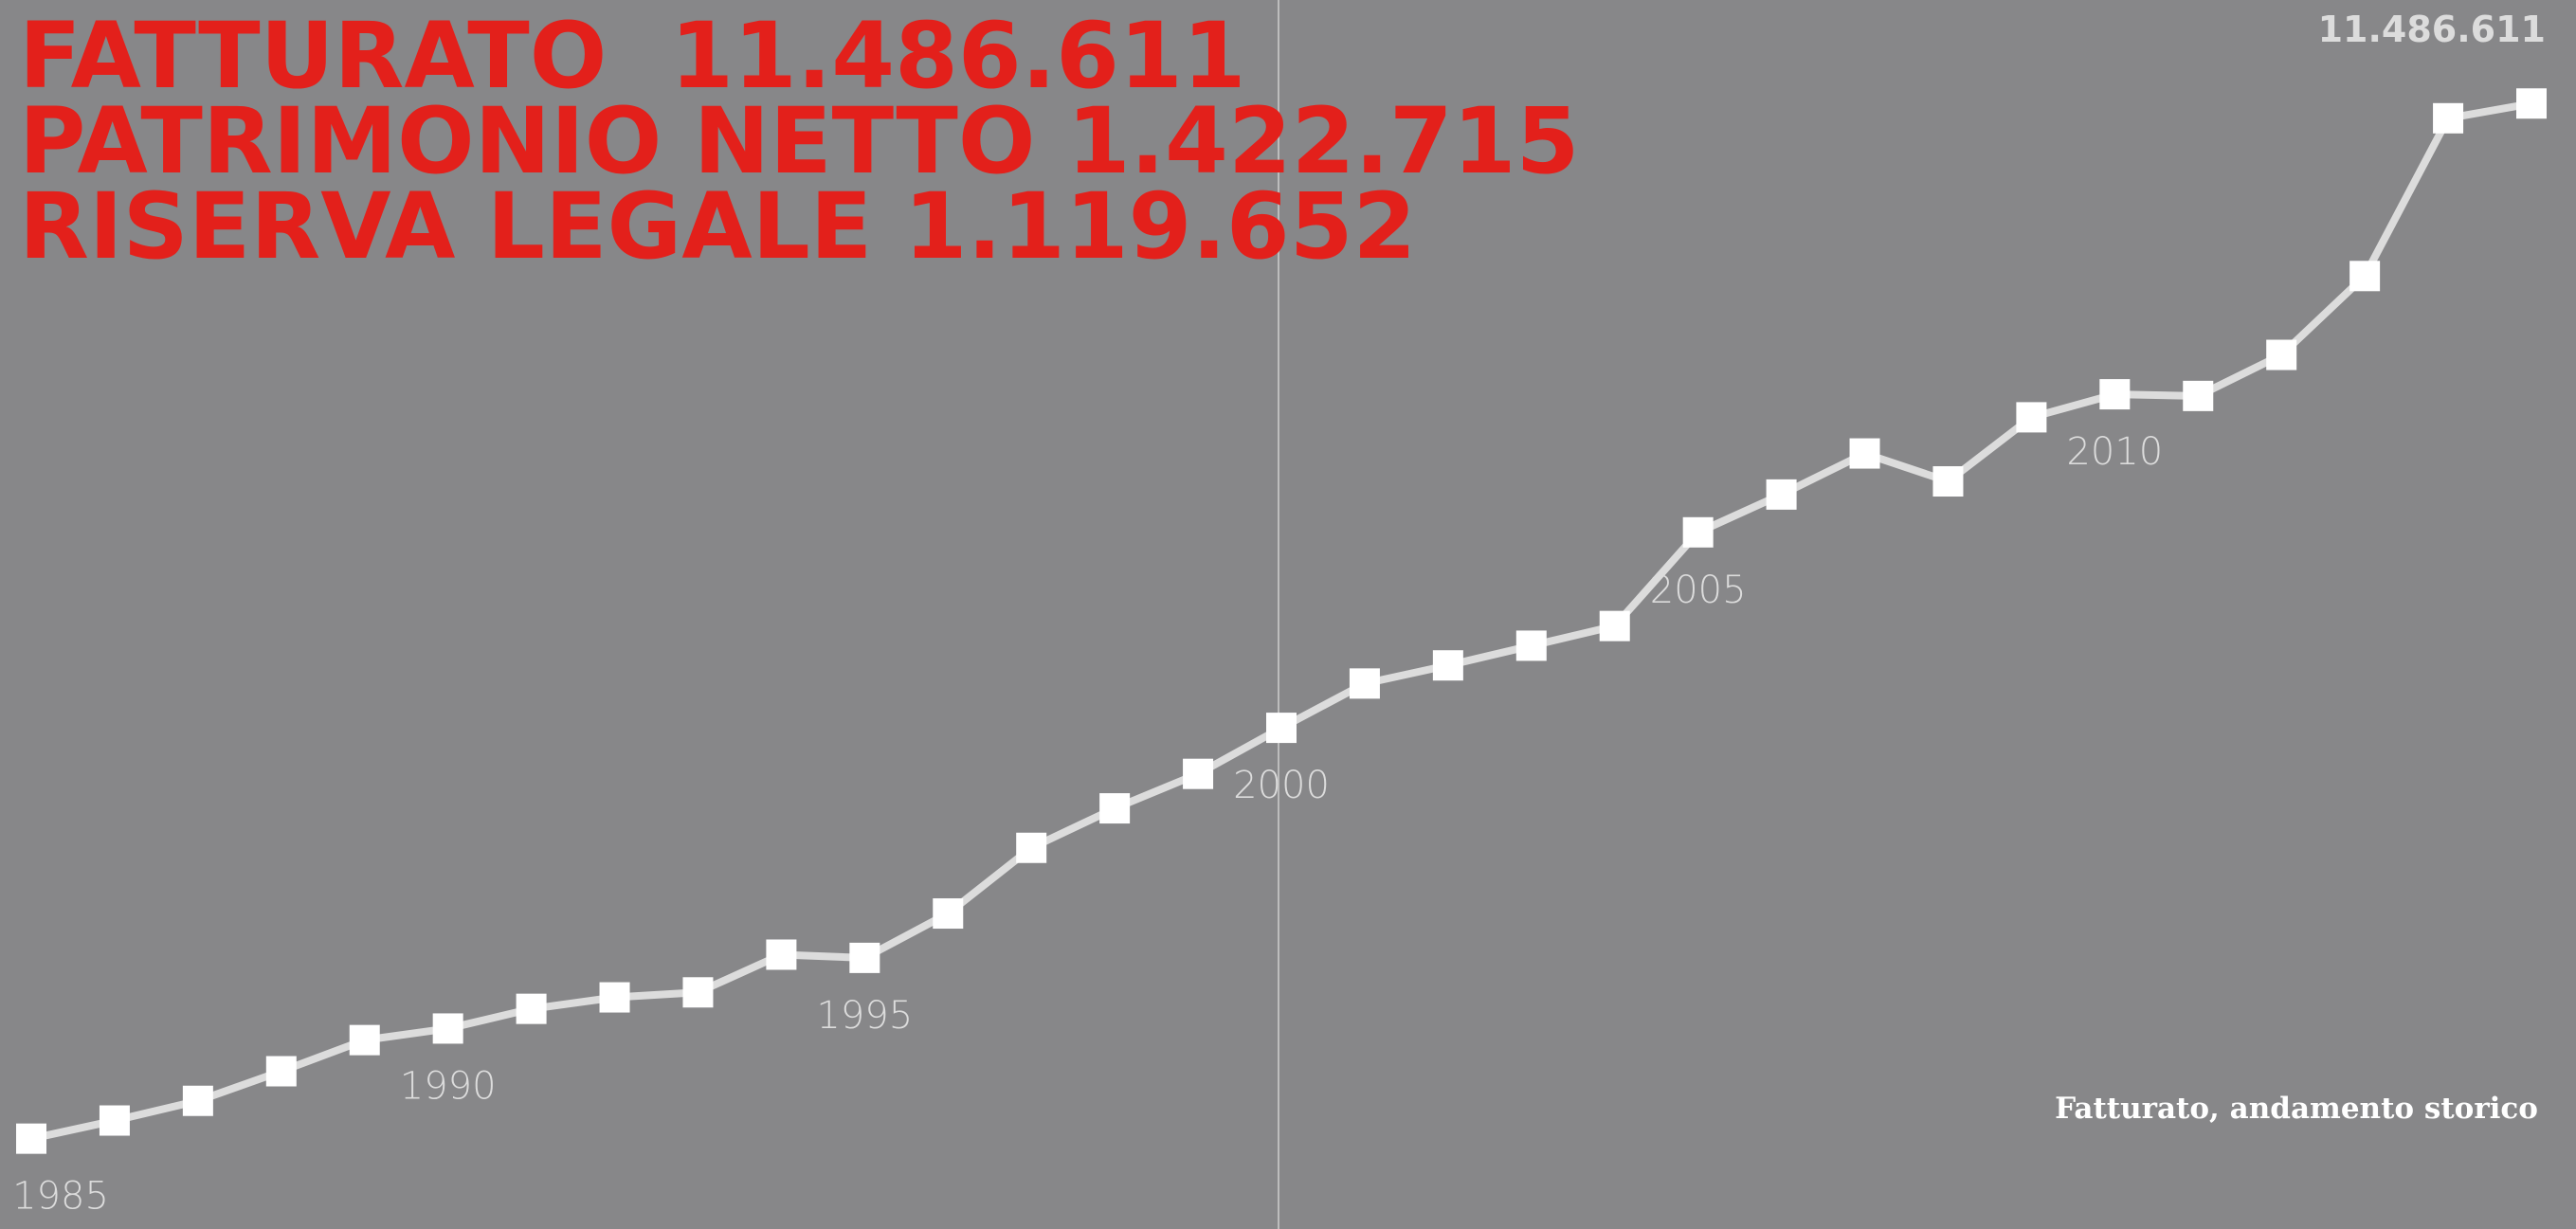 Image resolution: width=2576 pixels, height=1229 pixels. Describe the element at coordinates (448, 1086) in the screenshot. I see `x-tick-label: 1990` at that location.